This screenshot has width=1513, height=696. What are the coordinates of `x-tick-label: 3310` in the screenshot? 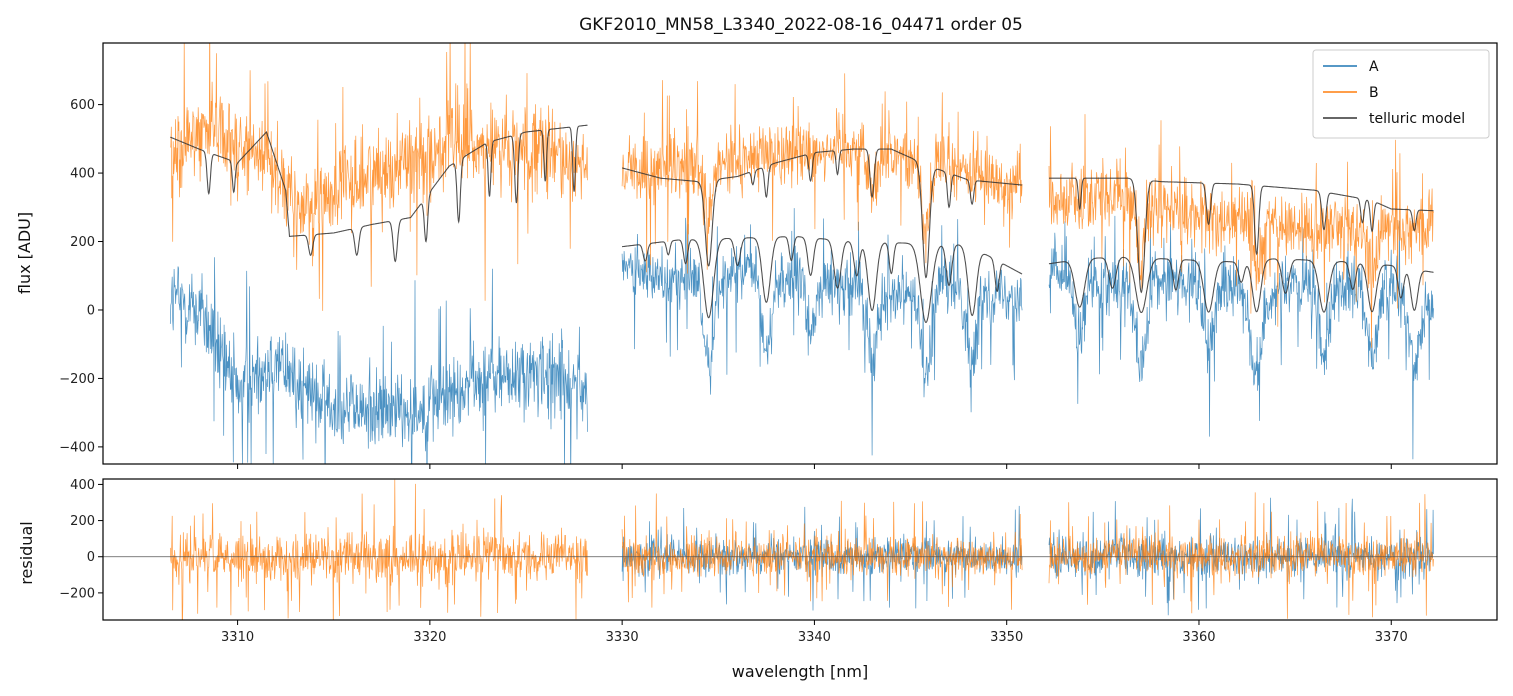 It's located at (237, 637).